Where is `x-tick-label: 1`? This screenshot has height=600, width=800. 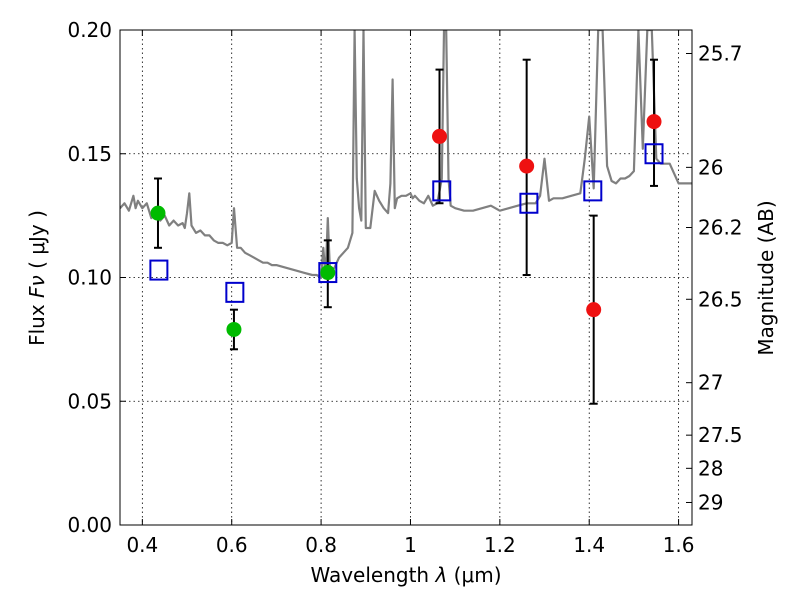
x-tick-label: 1 is located at coordinates (410, 545).